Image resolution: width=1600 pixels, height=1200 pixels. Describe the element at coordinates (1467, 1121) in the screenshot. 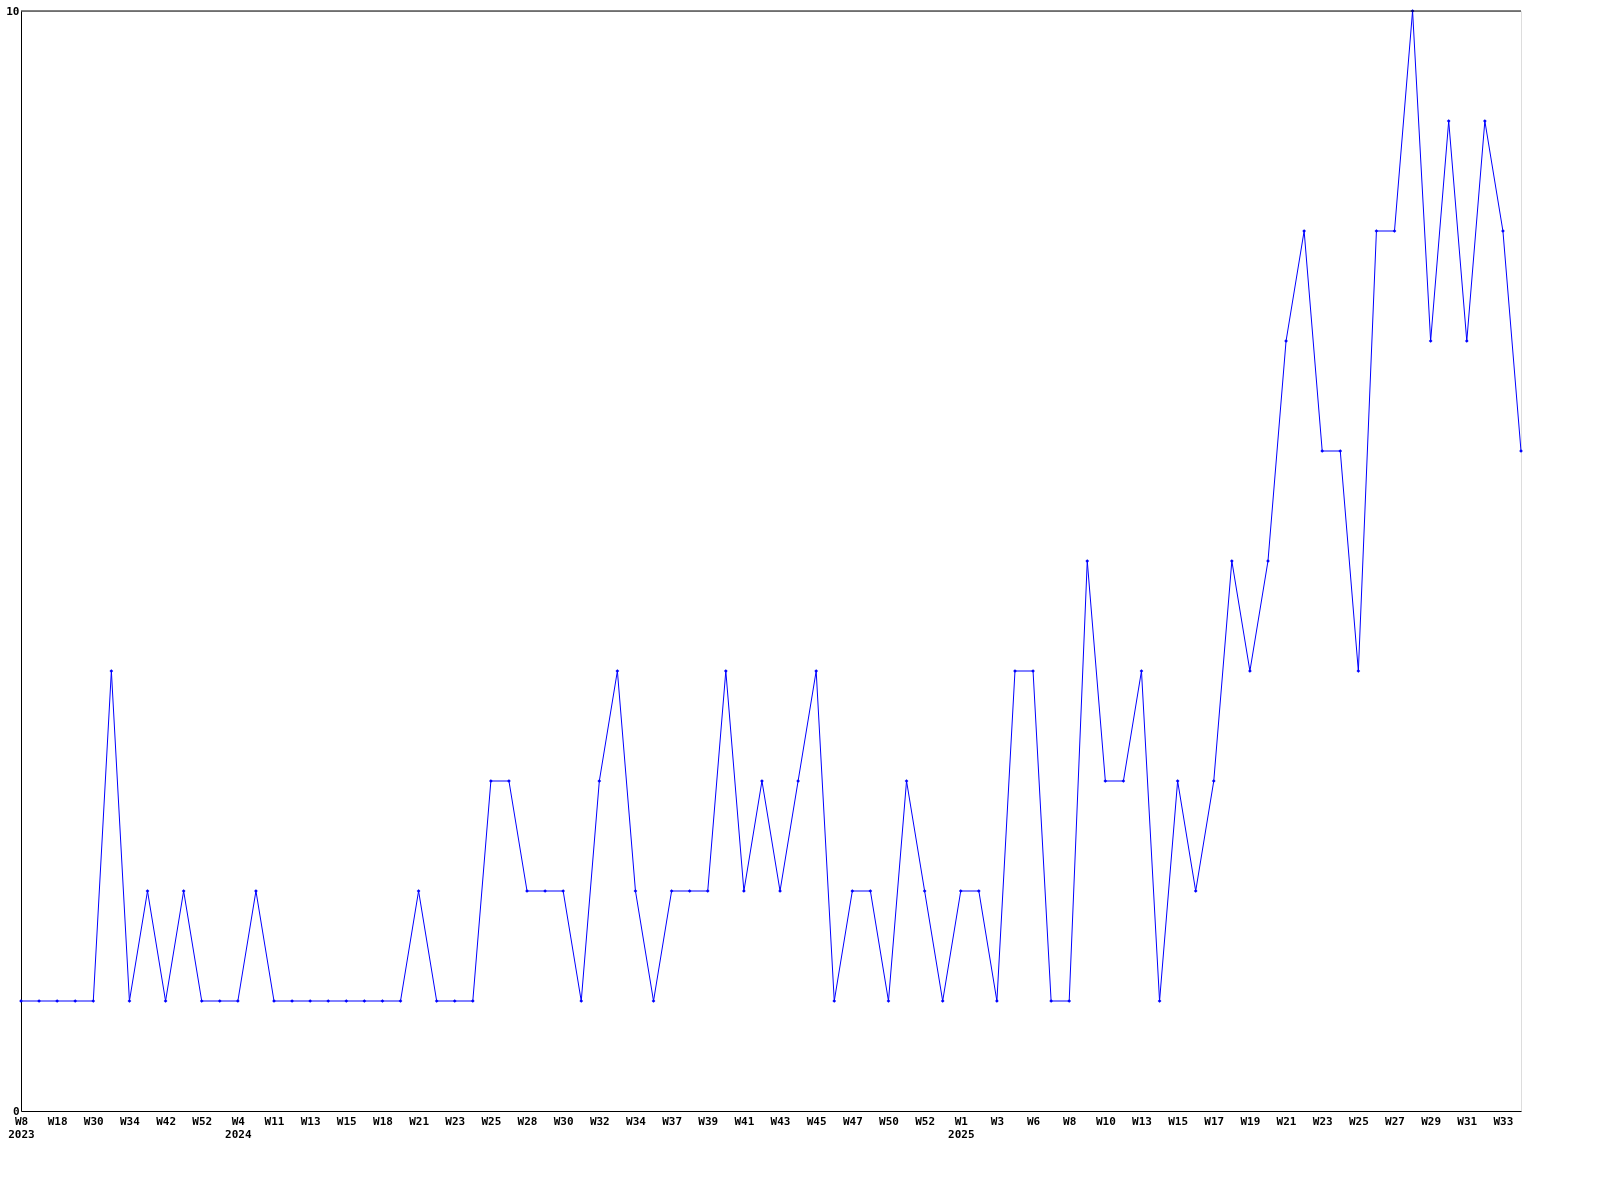

I see `x-tick-label: W31` at that location.